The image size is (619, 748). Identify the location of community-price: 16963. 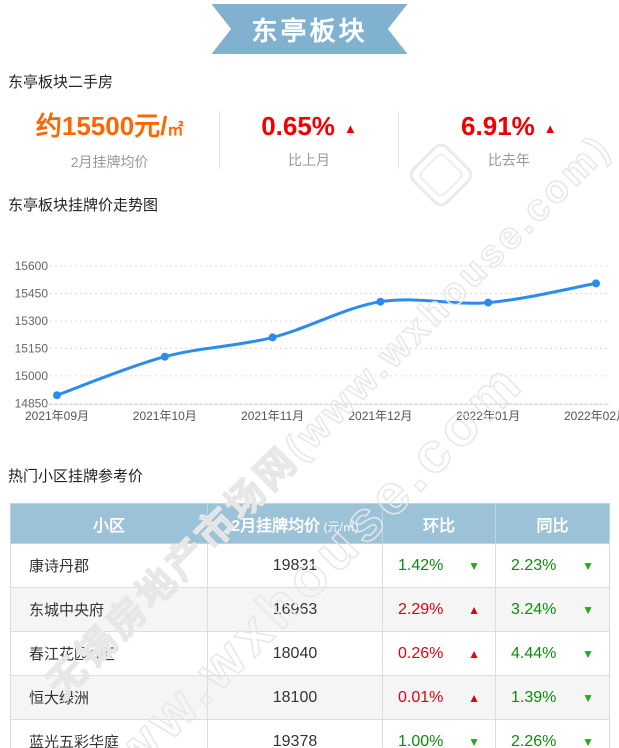
(295, 609).